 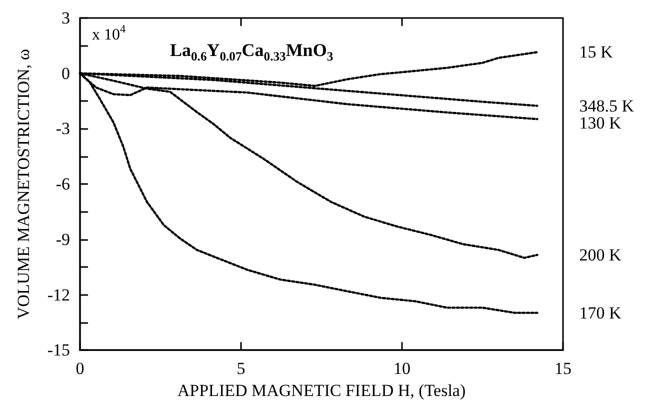 I want to click on text: 200 K, so click(x=600, y=254).